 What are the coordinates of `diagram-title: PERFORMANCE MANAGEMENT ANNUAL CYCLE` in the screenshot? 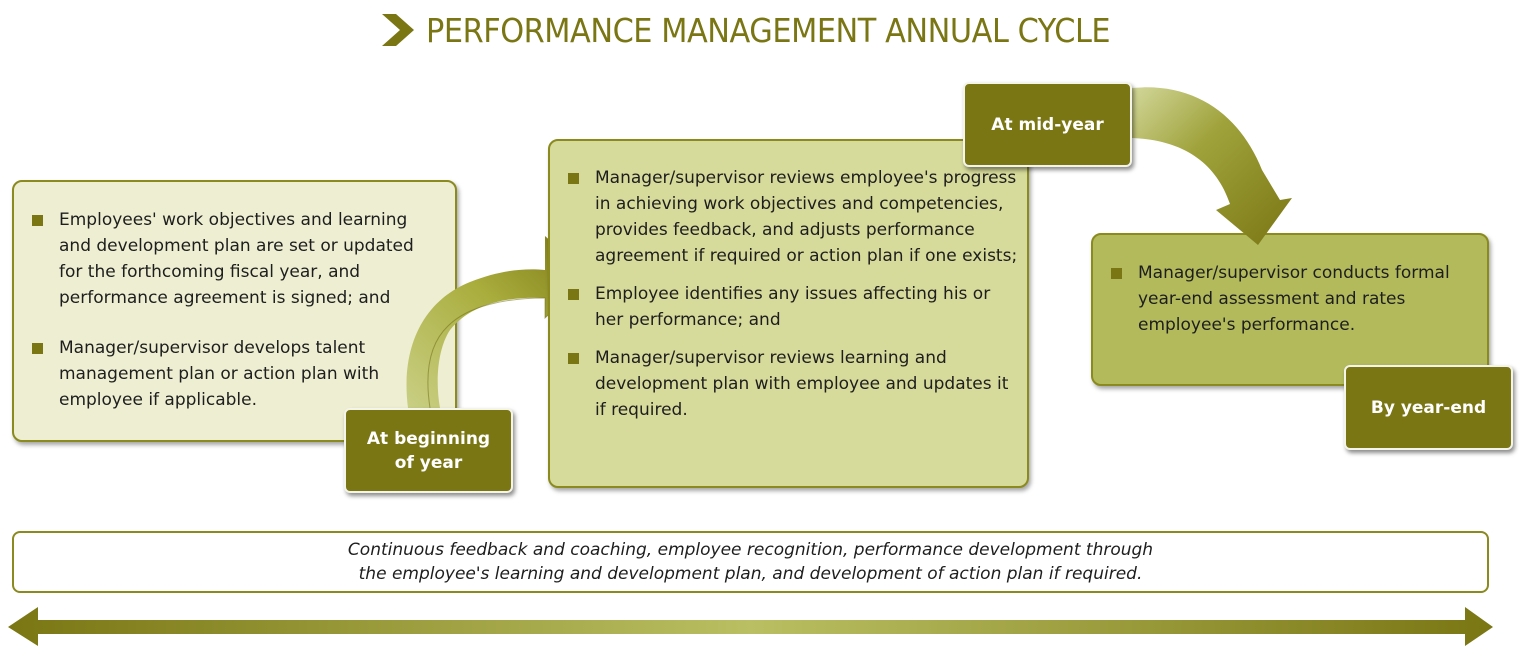 It's located at (775, 30).